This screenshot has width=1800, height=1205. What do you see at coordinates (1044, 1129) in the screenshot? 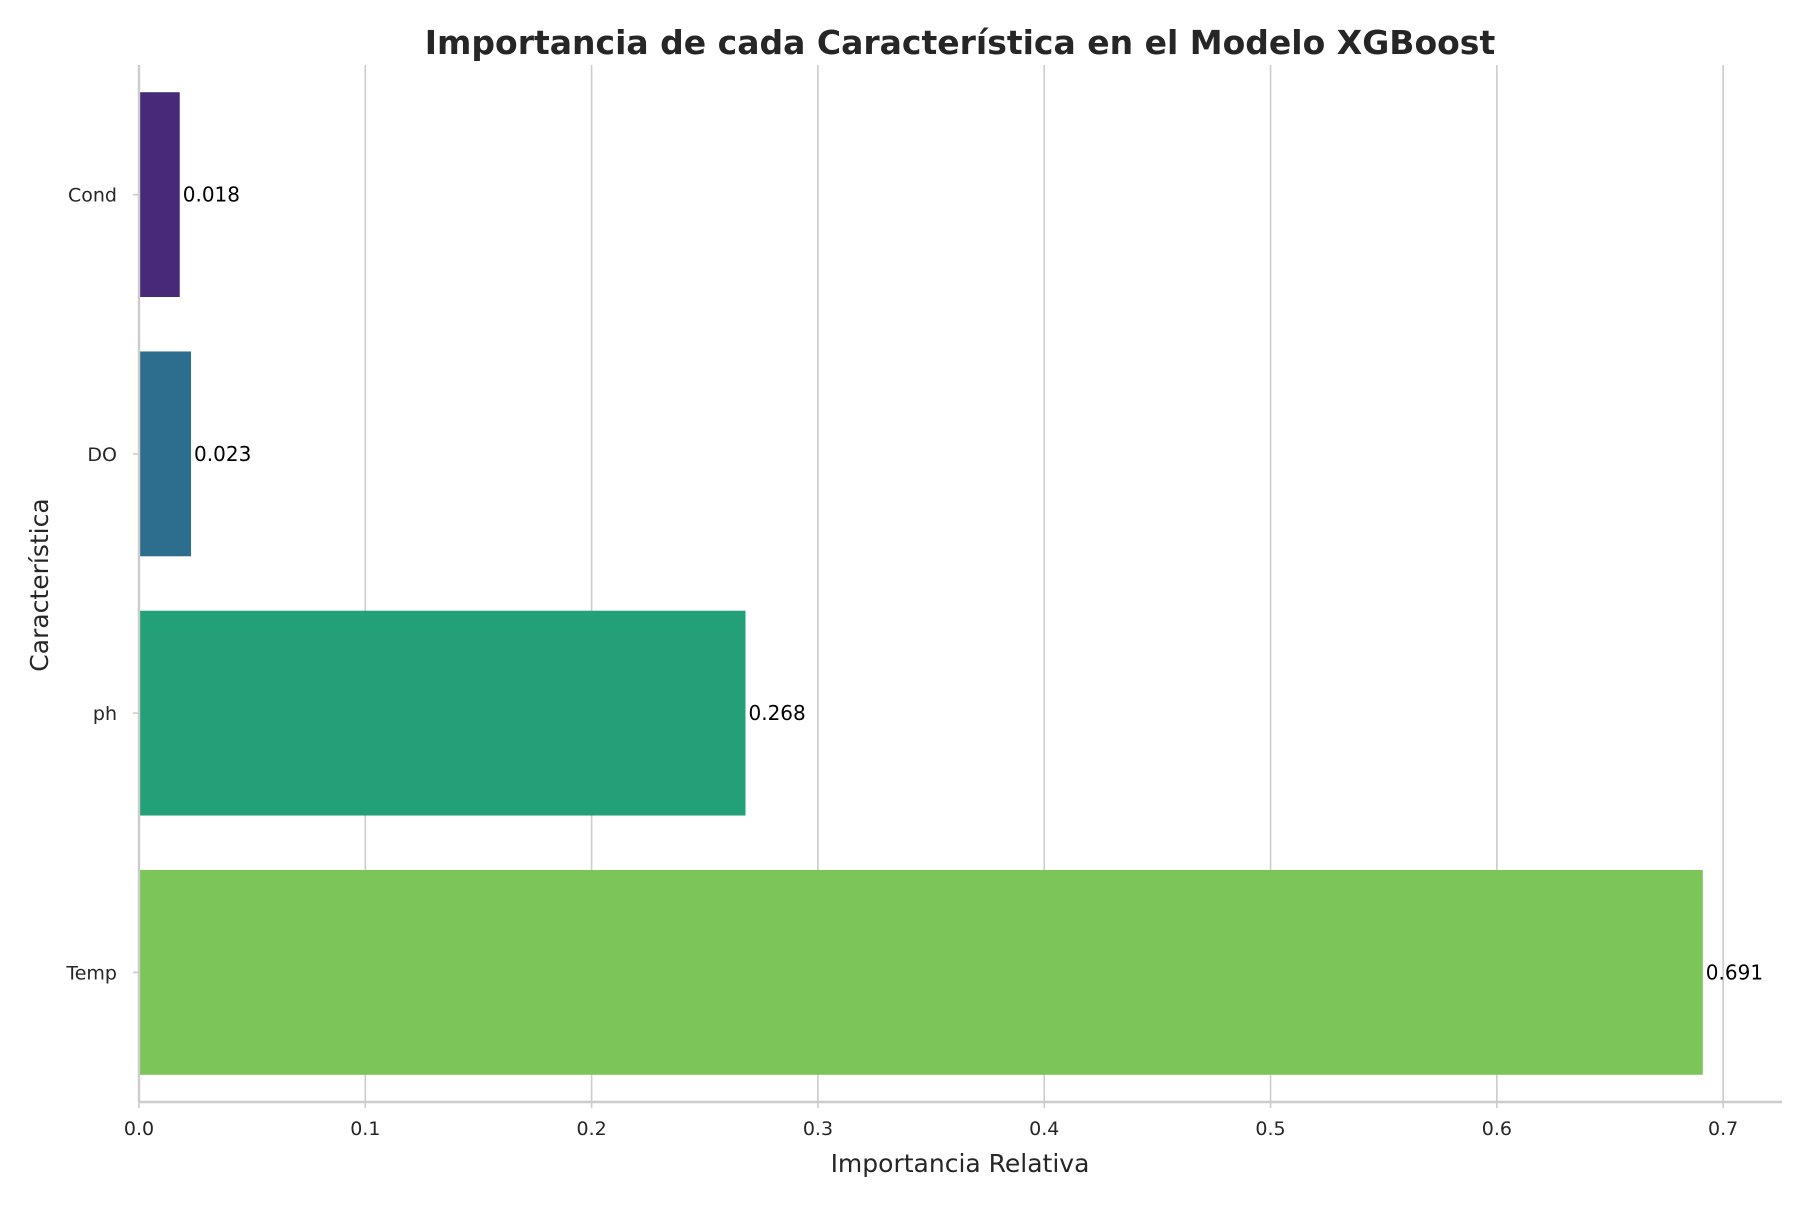
I see `x-tick-label: 0.4` at bounding box center [1044, 1129].